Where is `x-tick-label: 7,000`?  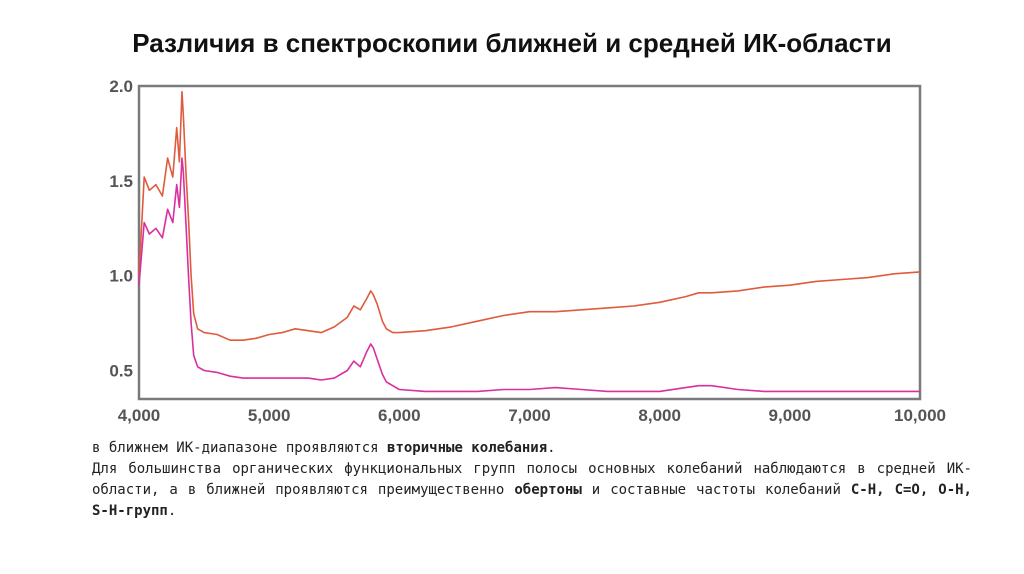 x-tick-label: 7,000 is located at coordinates (529, 415).